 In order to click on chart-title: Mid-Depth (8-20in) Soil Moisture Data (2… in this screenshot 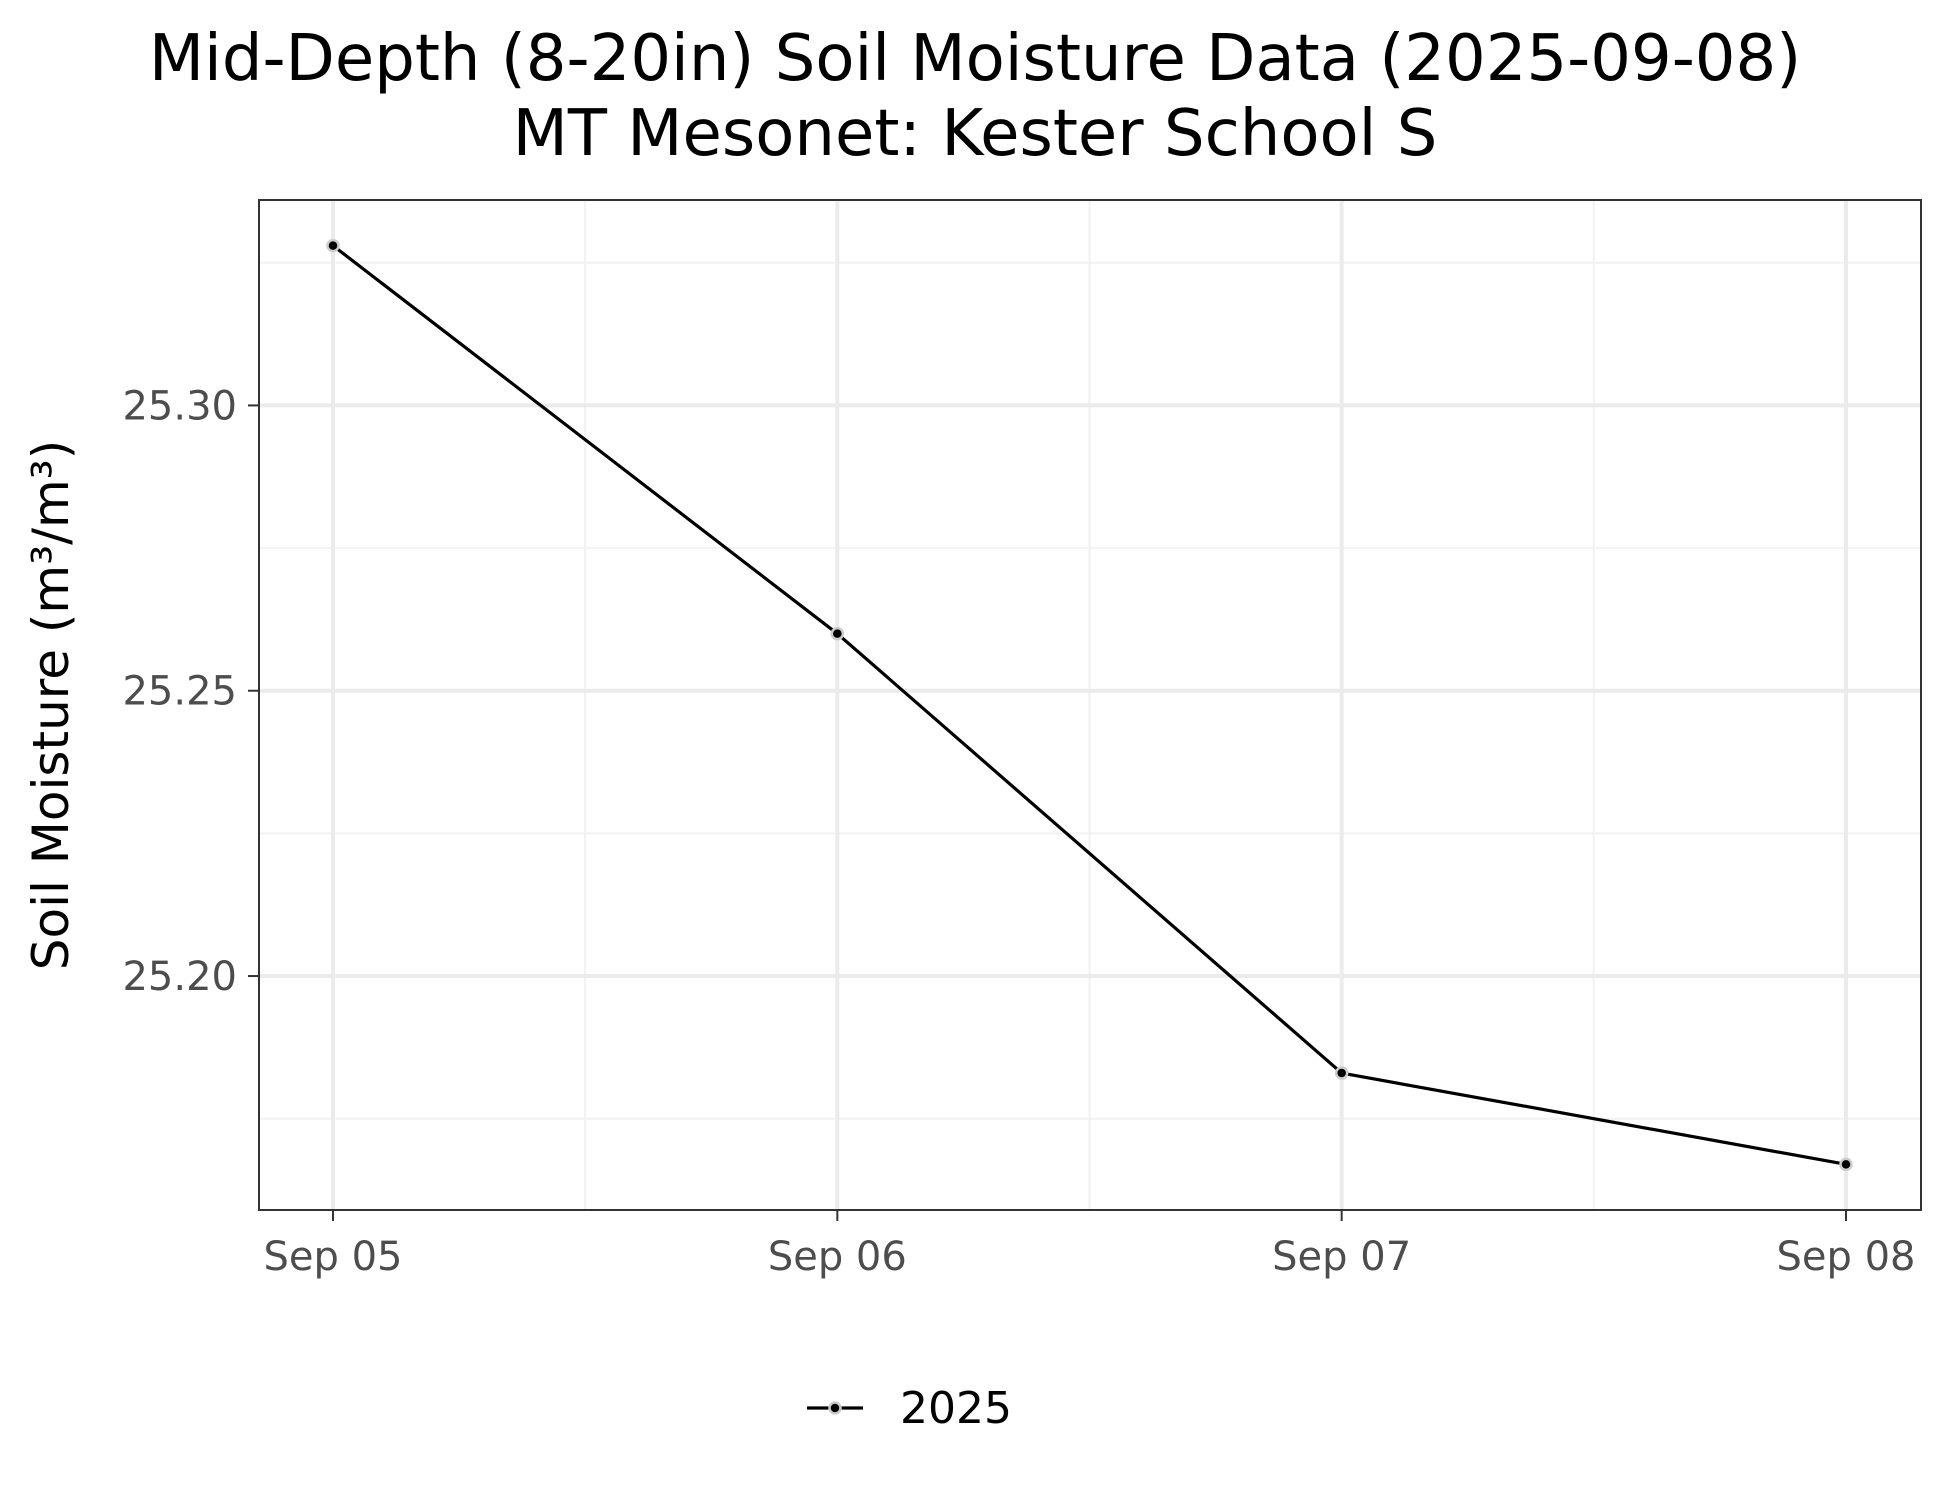, I will do `click(975, 59)`.